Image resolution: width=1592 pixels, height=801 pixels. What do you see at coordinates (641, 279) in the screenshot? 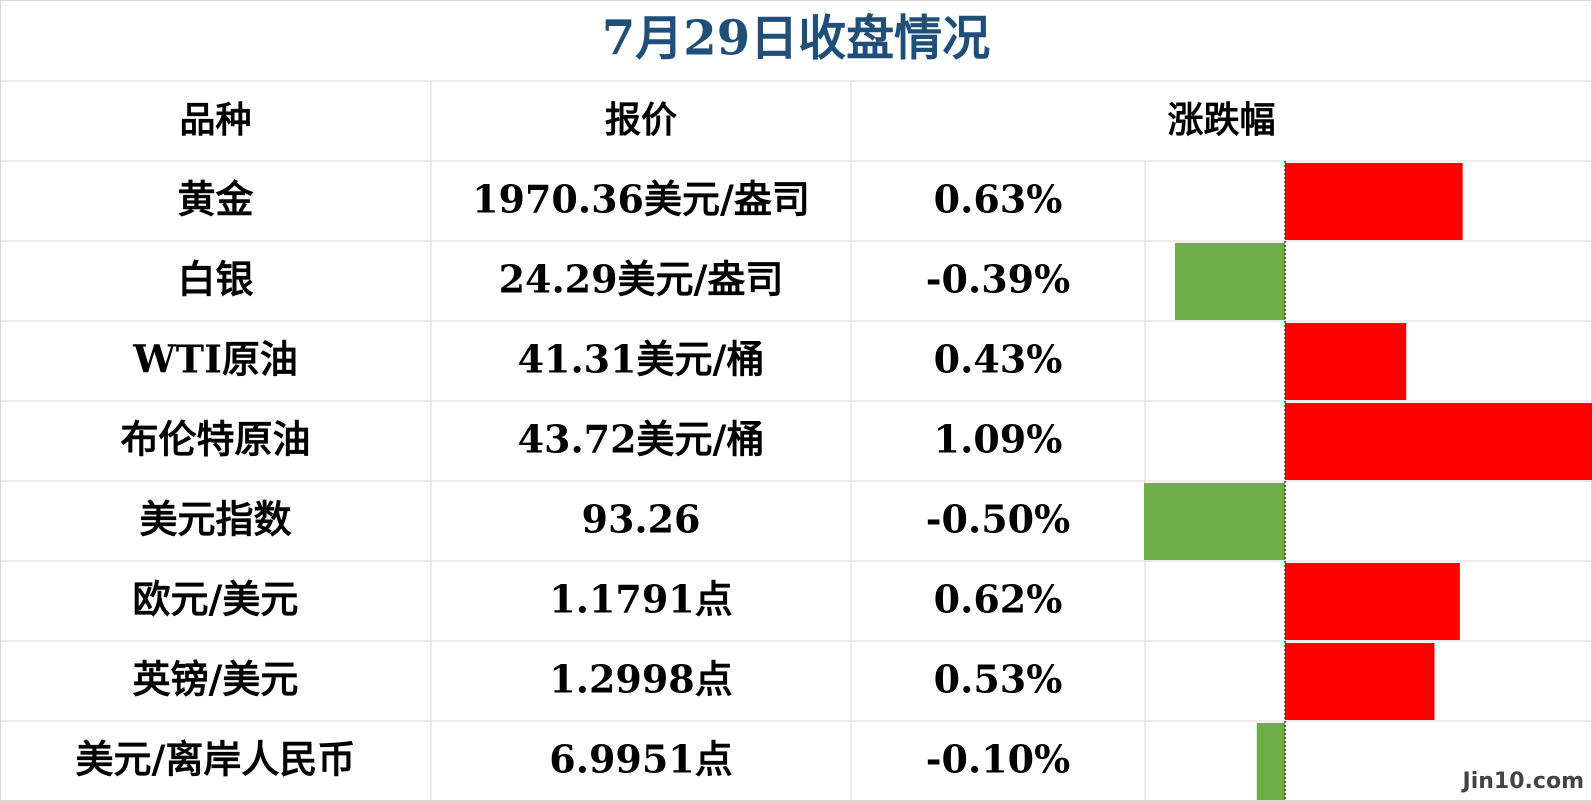
I see `item-price: 24.29美元/盎司` at bounding box center [641, 279].